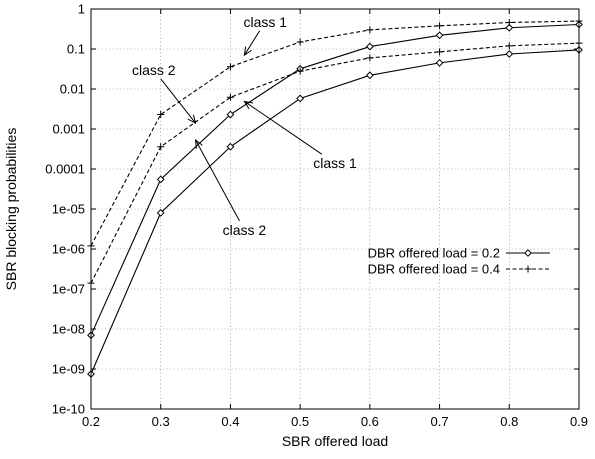  Describe the element at coordinates (434, 253) in the screenshot. I see `legend-label: DBR offered load = 0.2` at that location.